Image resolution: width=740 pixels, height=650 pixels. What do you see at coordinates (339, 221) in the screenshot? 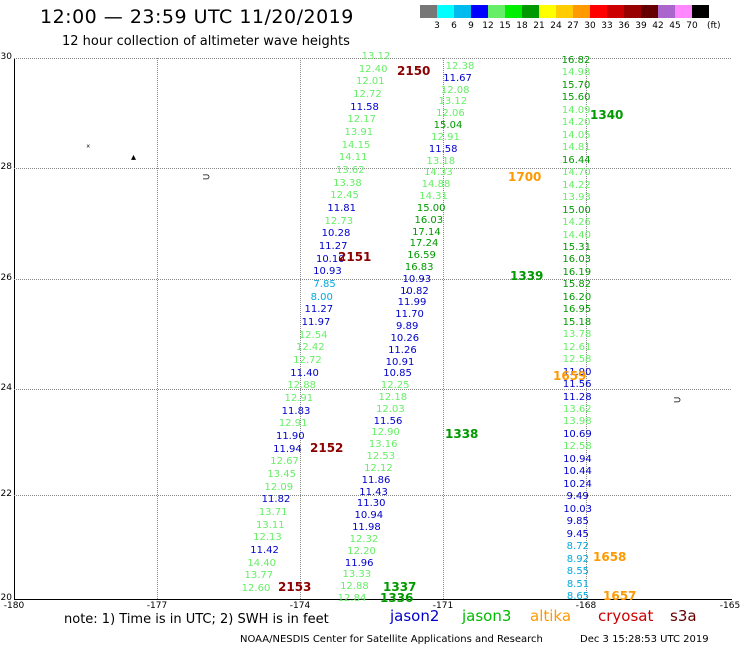
I see `wave-height-value: 12.73` at bounding box center [339, 221].